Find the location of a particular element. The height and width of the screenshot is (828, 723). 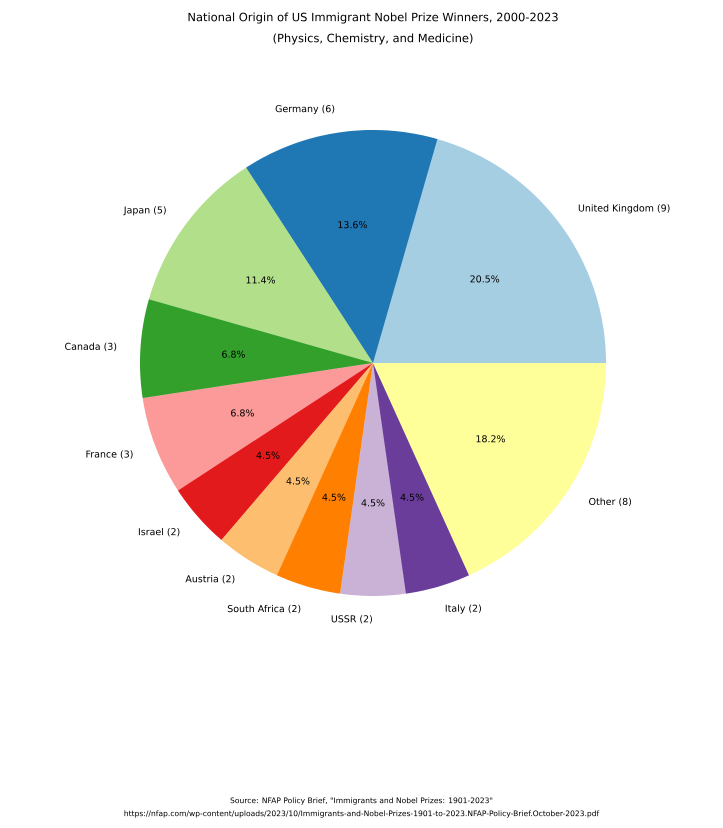

slice-label: France (3) is located at coordinates (109, 454).